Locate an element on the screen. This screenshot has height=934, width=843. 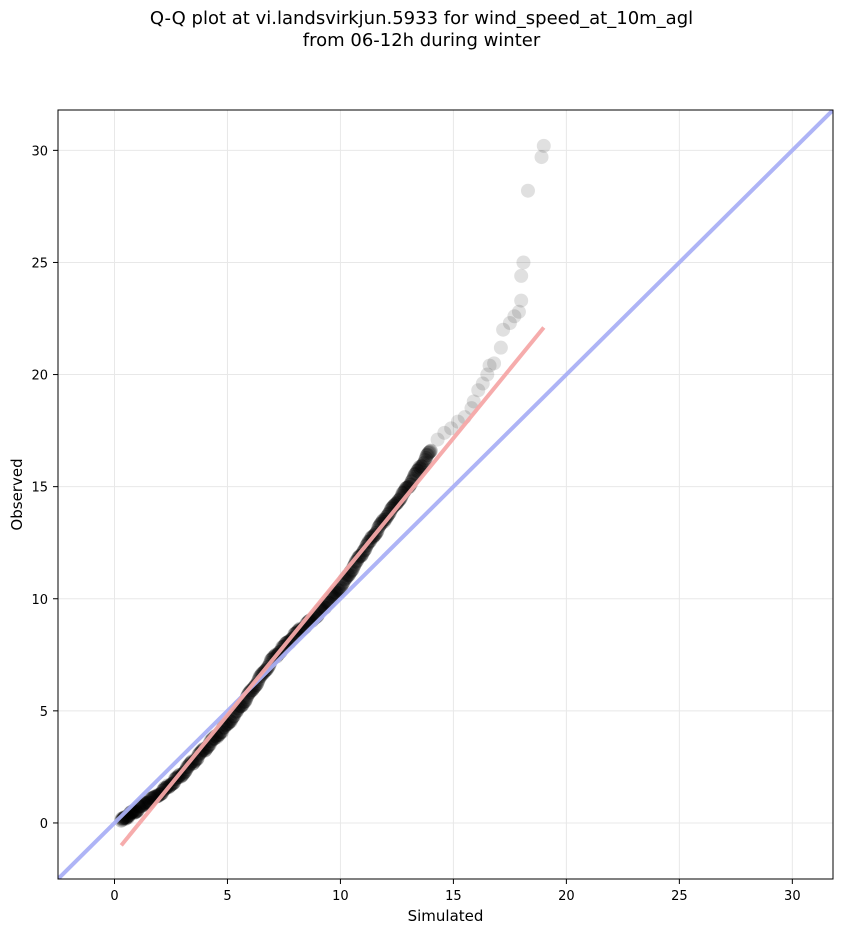
y-tick-label: 15 is located at coordinates (39, 488).